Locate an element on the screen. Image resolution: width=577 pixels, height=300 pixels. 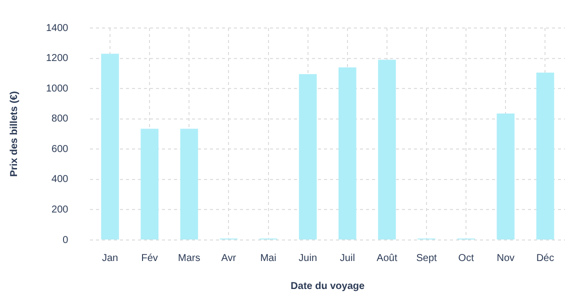
y-tick-label: 200 is located at coordinates (60, 210).